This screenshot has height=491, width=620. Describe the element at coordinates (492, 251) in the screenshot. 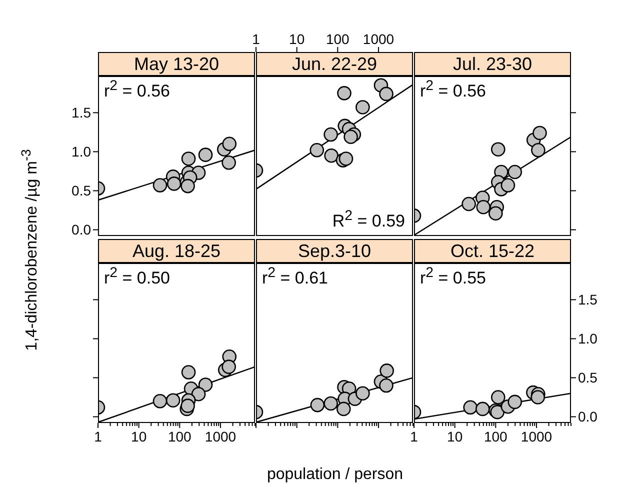

I see `chart-title: Oct. 15-22` at that location.